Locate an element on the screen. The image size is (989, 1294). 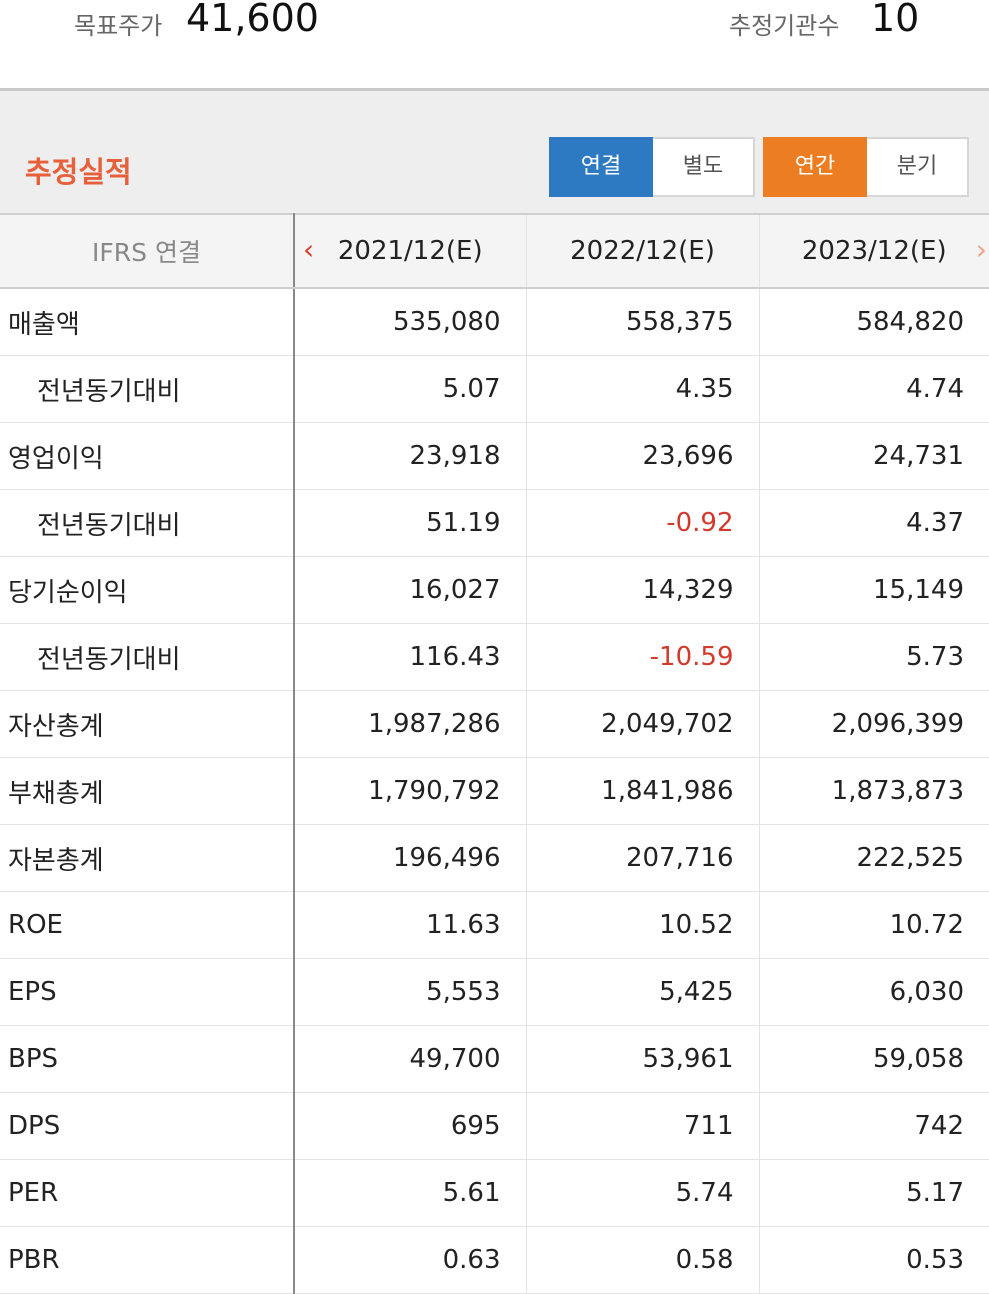
table-row: 영업이익 23,918 23,696 24,731 is located at coordinates (494, 456).